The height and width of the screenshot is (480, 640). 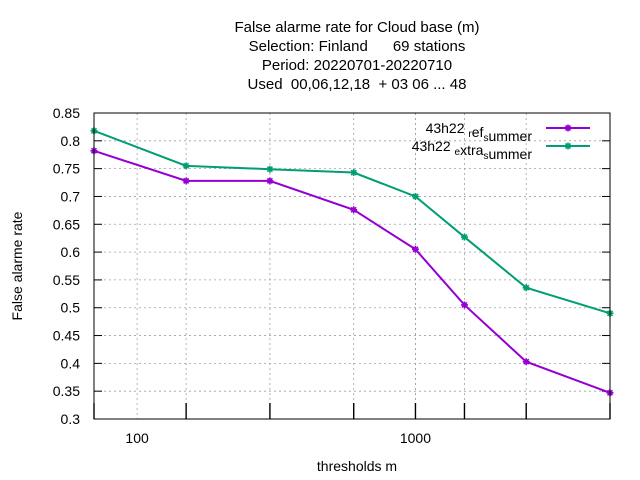 What do you see at coordinates (472, 150) in the screenshot?
I see `legend-label-2: 43h22 extrasummer` at bounding box center [472, 150].